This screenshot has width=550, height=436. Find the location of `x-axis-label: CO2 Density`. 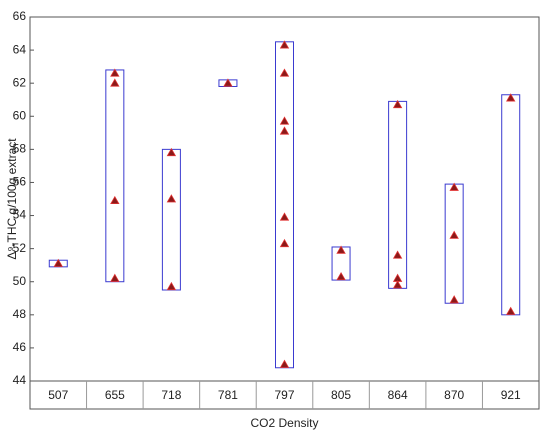

x-axis-label: CO2 Density is located at coordinates (284, 423).